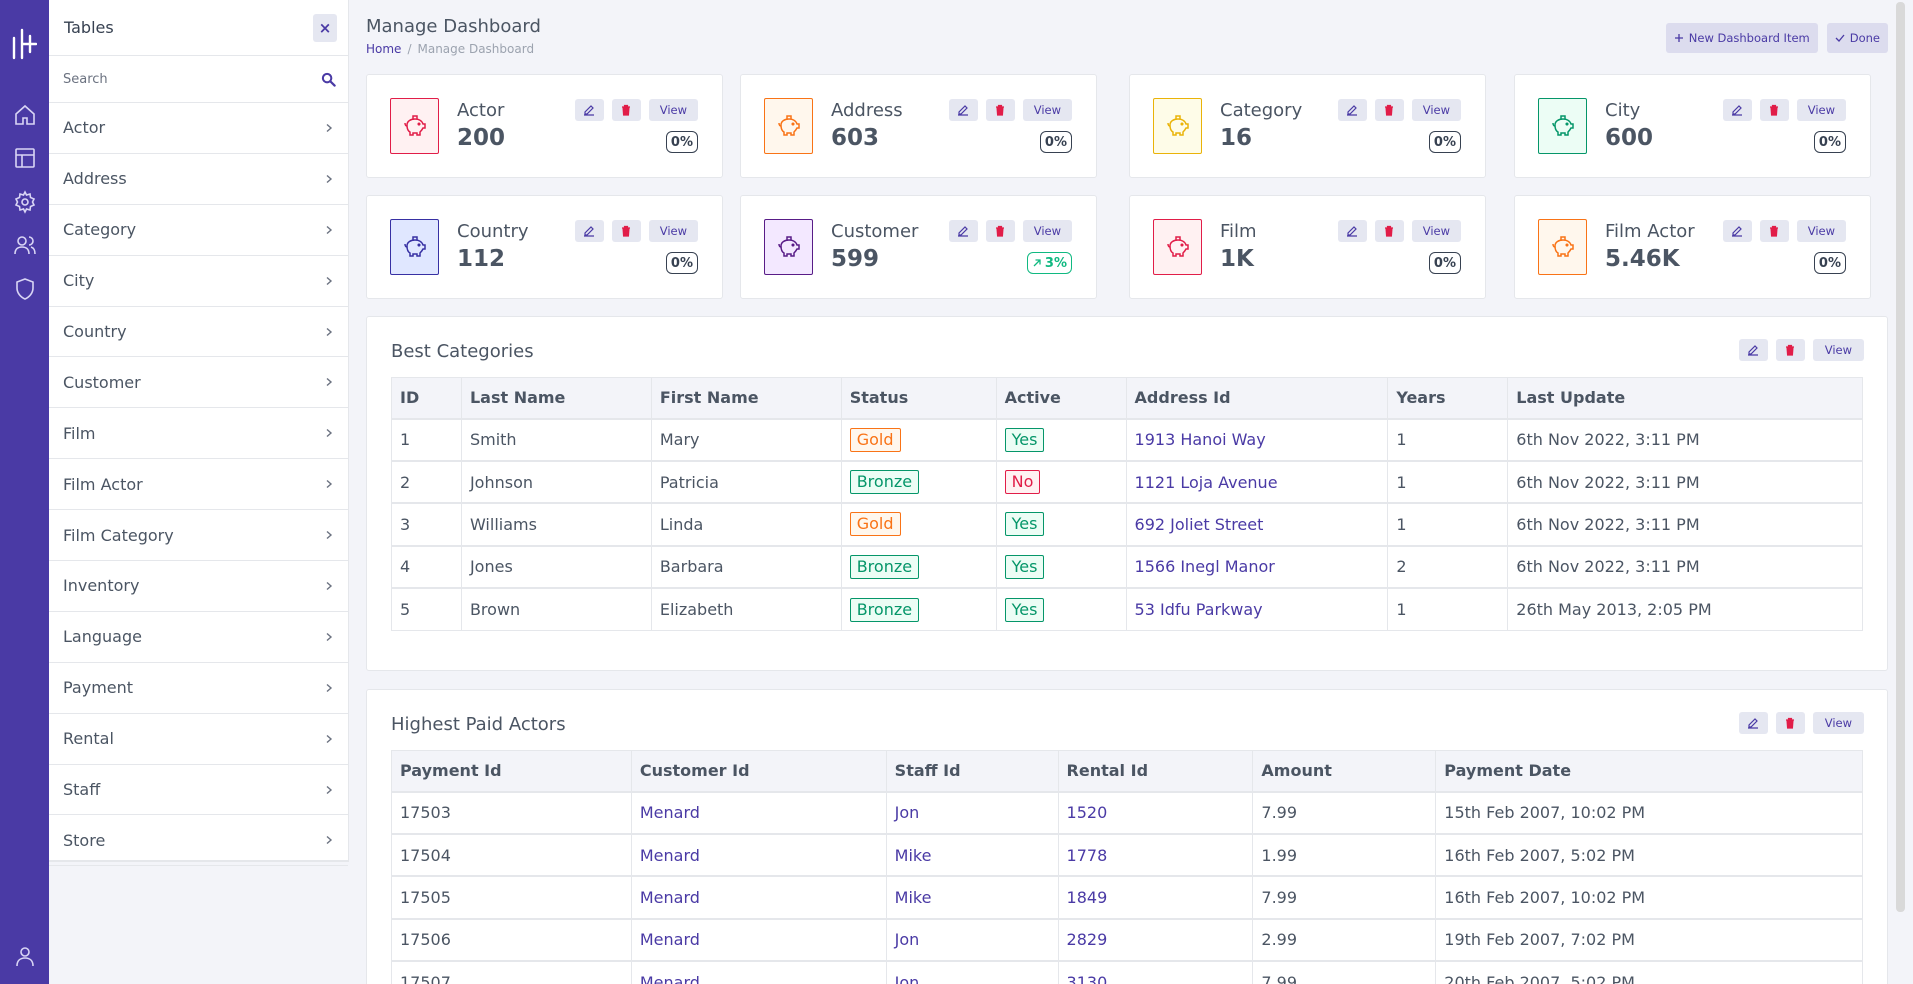  What do you see at coordinates (24, 44) in the screenshot?
I see `logo-icon` at bounding box center [24, 44].